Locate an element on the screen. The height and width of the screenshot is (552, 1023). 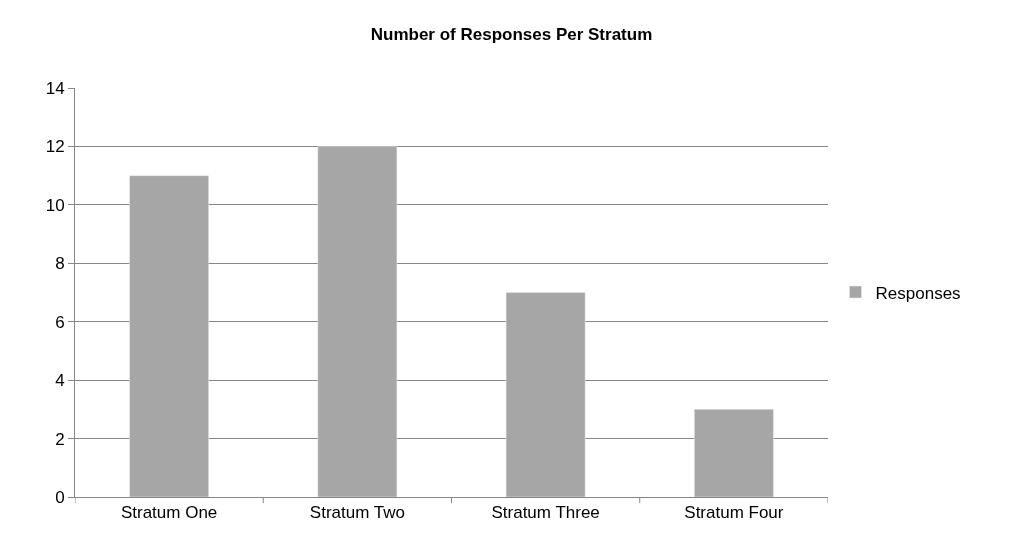
y-tick-label: 8 is located at coordinates (60, 264).